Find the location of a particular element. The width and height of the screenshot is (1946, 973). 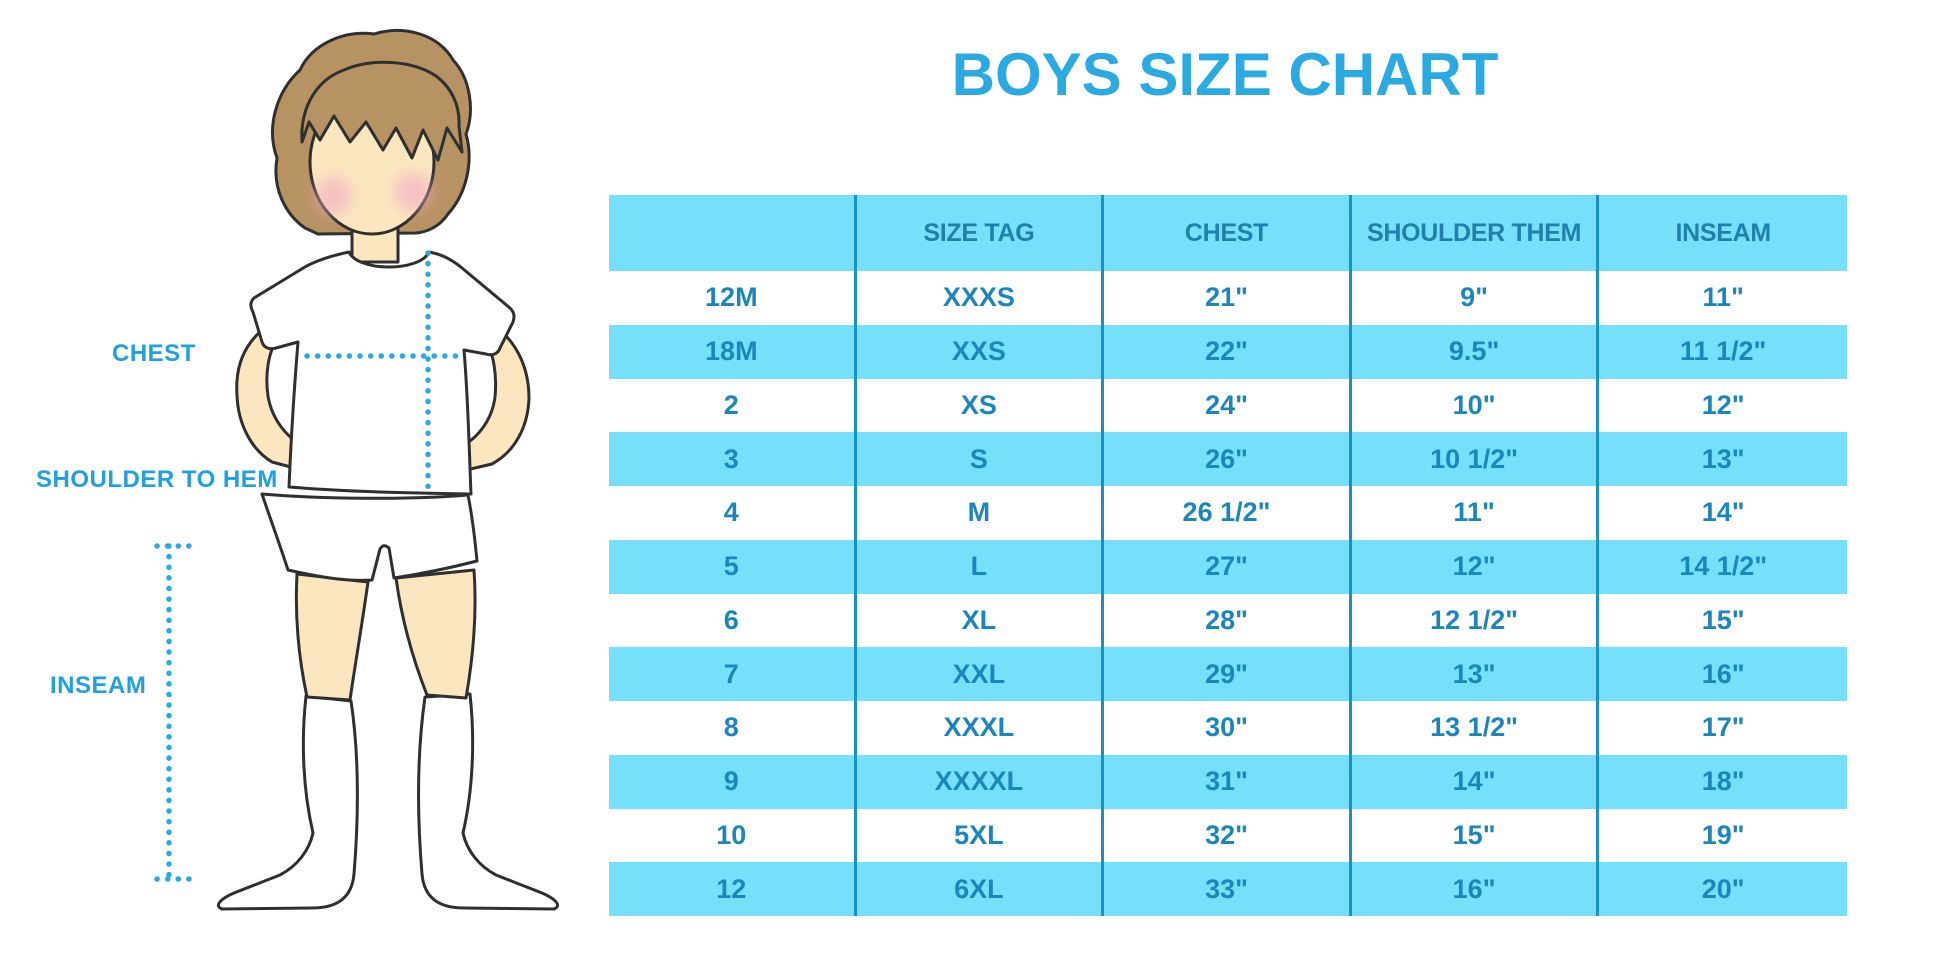

table-cell: 30" is located at coordinates (1228, 728).